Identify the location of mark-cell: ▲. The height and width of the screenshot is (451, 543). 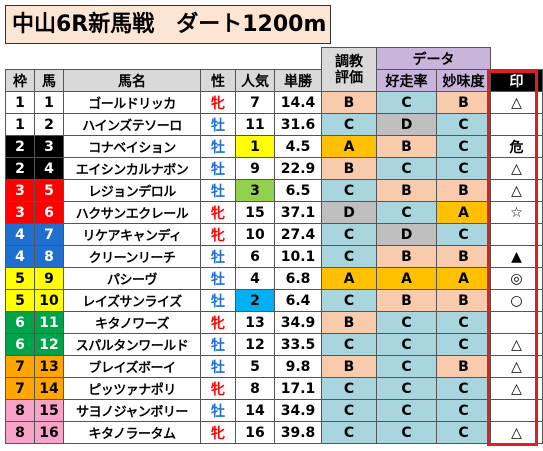
(516, 256).